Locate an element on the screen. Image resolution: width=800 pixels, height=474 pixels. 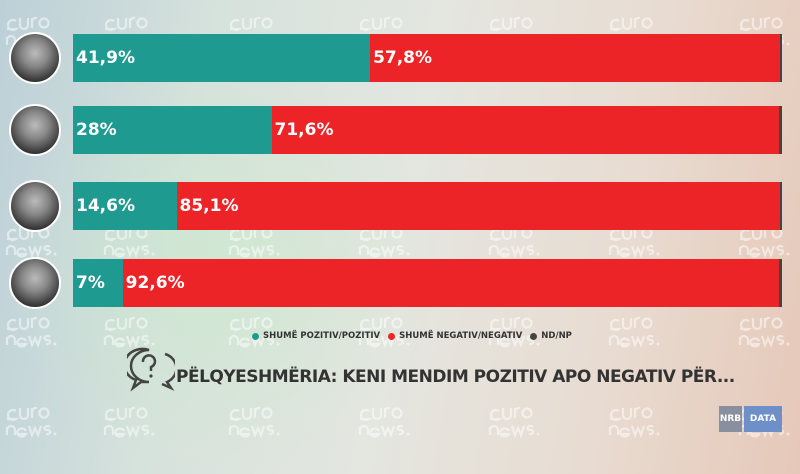
data-label: 85,1% is located at coordinates (209, 206).